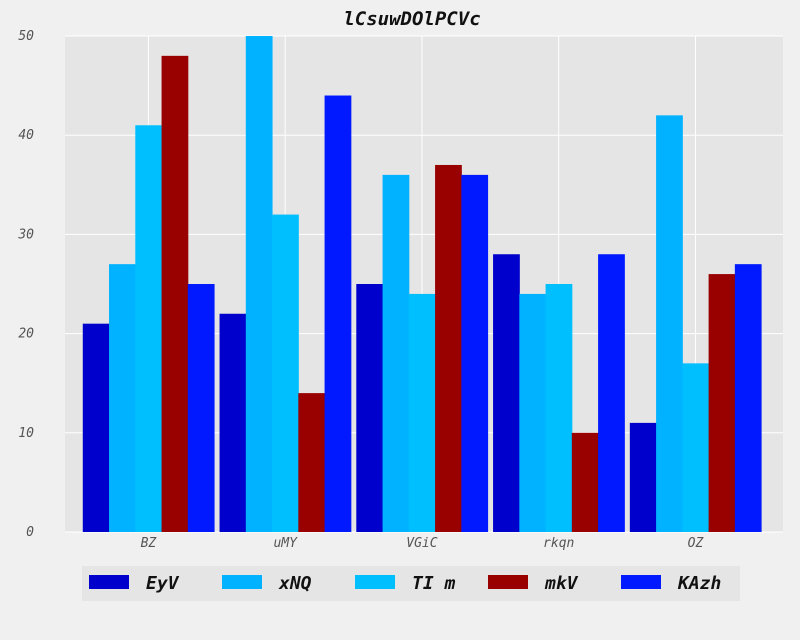 The height and width of the screenshot is (640, 800). Describe the element at coordinates (411, 19) in the screenshot. I see `chart-title: lCsuwDOlPCVc` at that location.